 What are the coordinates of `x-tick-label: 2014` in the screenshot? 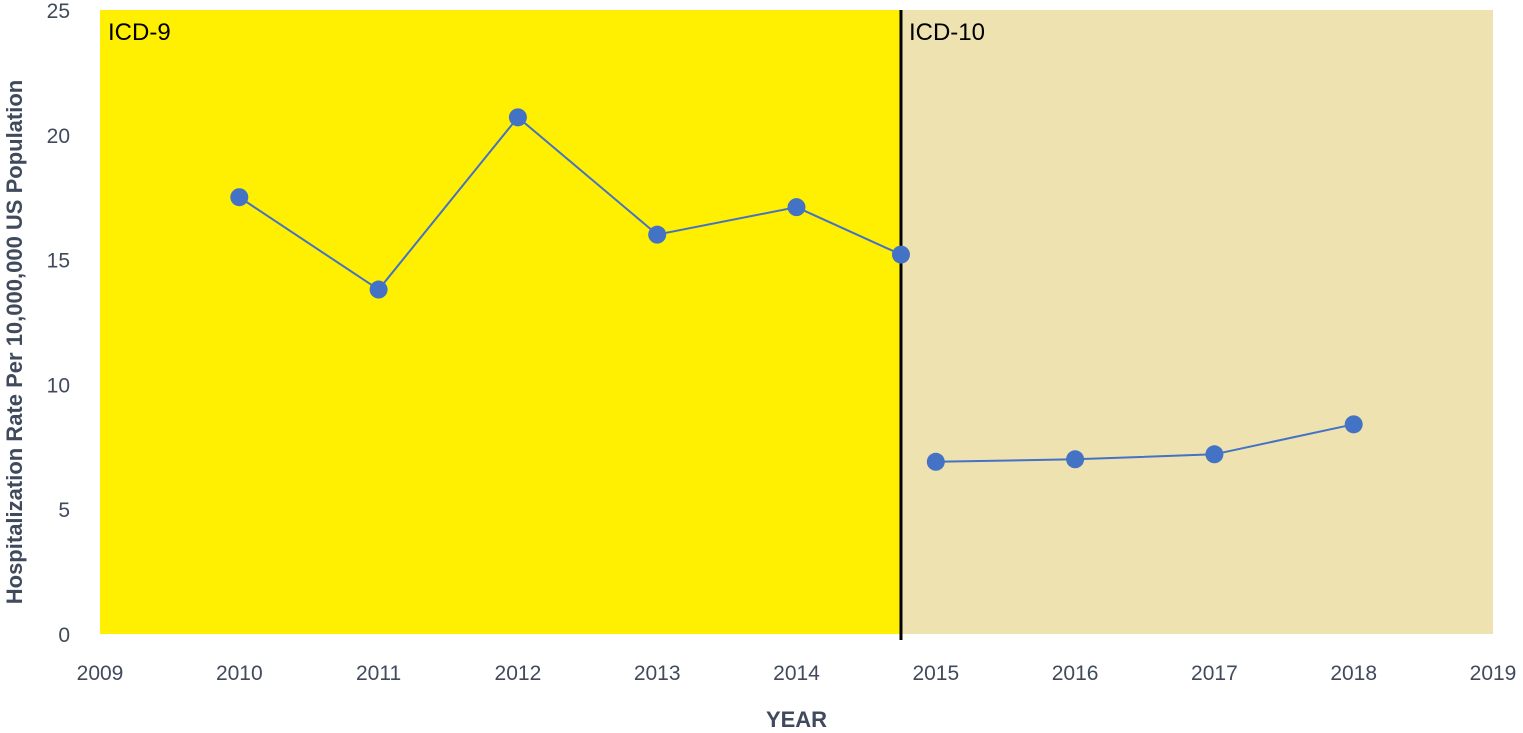 It's located at (796, 673).